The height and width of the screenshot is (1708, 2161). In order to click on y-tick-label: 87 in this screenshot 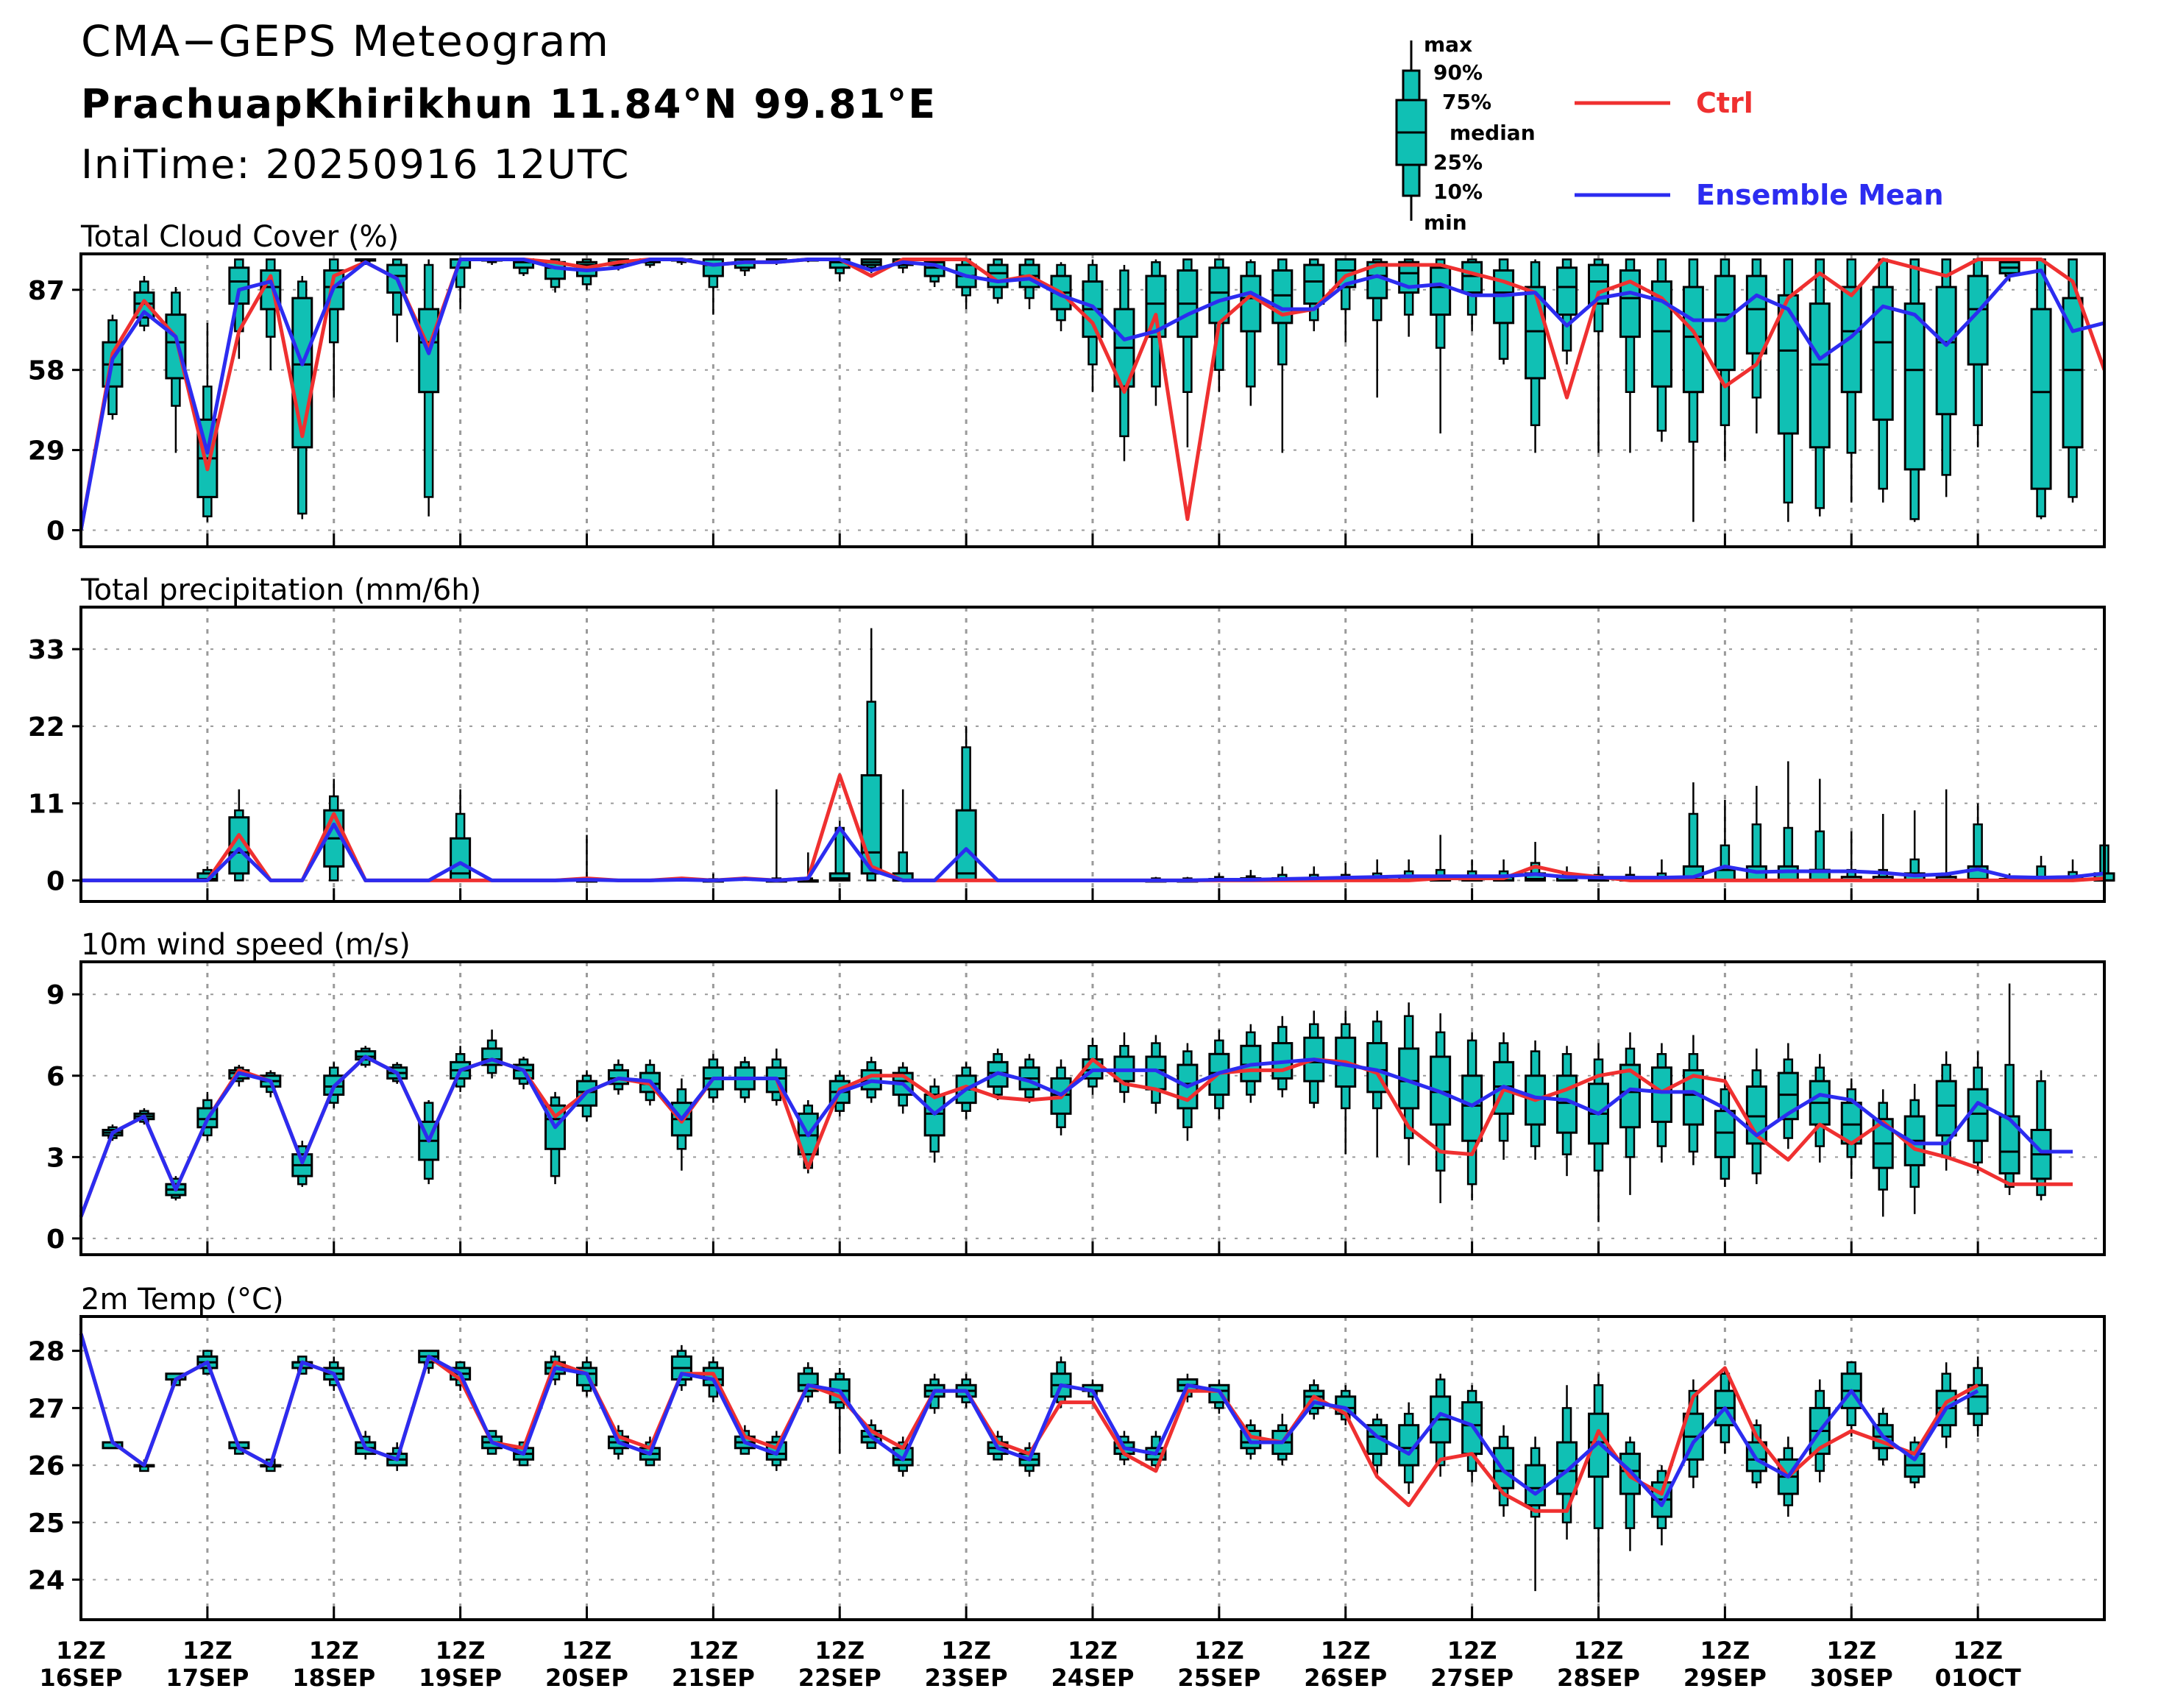, I will do `click(46, 291)`.